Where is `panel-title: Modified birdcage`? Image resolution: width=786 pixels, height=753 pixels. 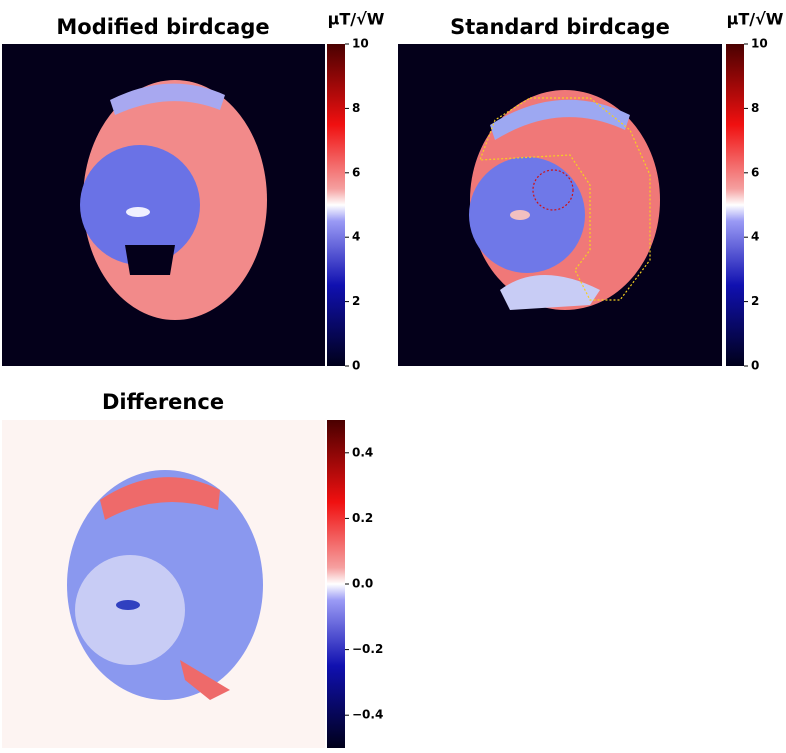
panel-title: Modified birdcage is located at coordinates (162, 27).